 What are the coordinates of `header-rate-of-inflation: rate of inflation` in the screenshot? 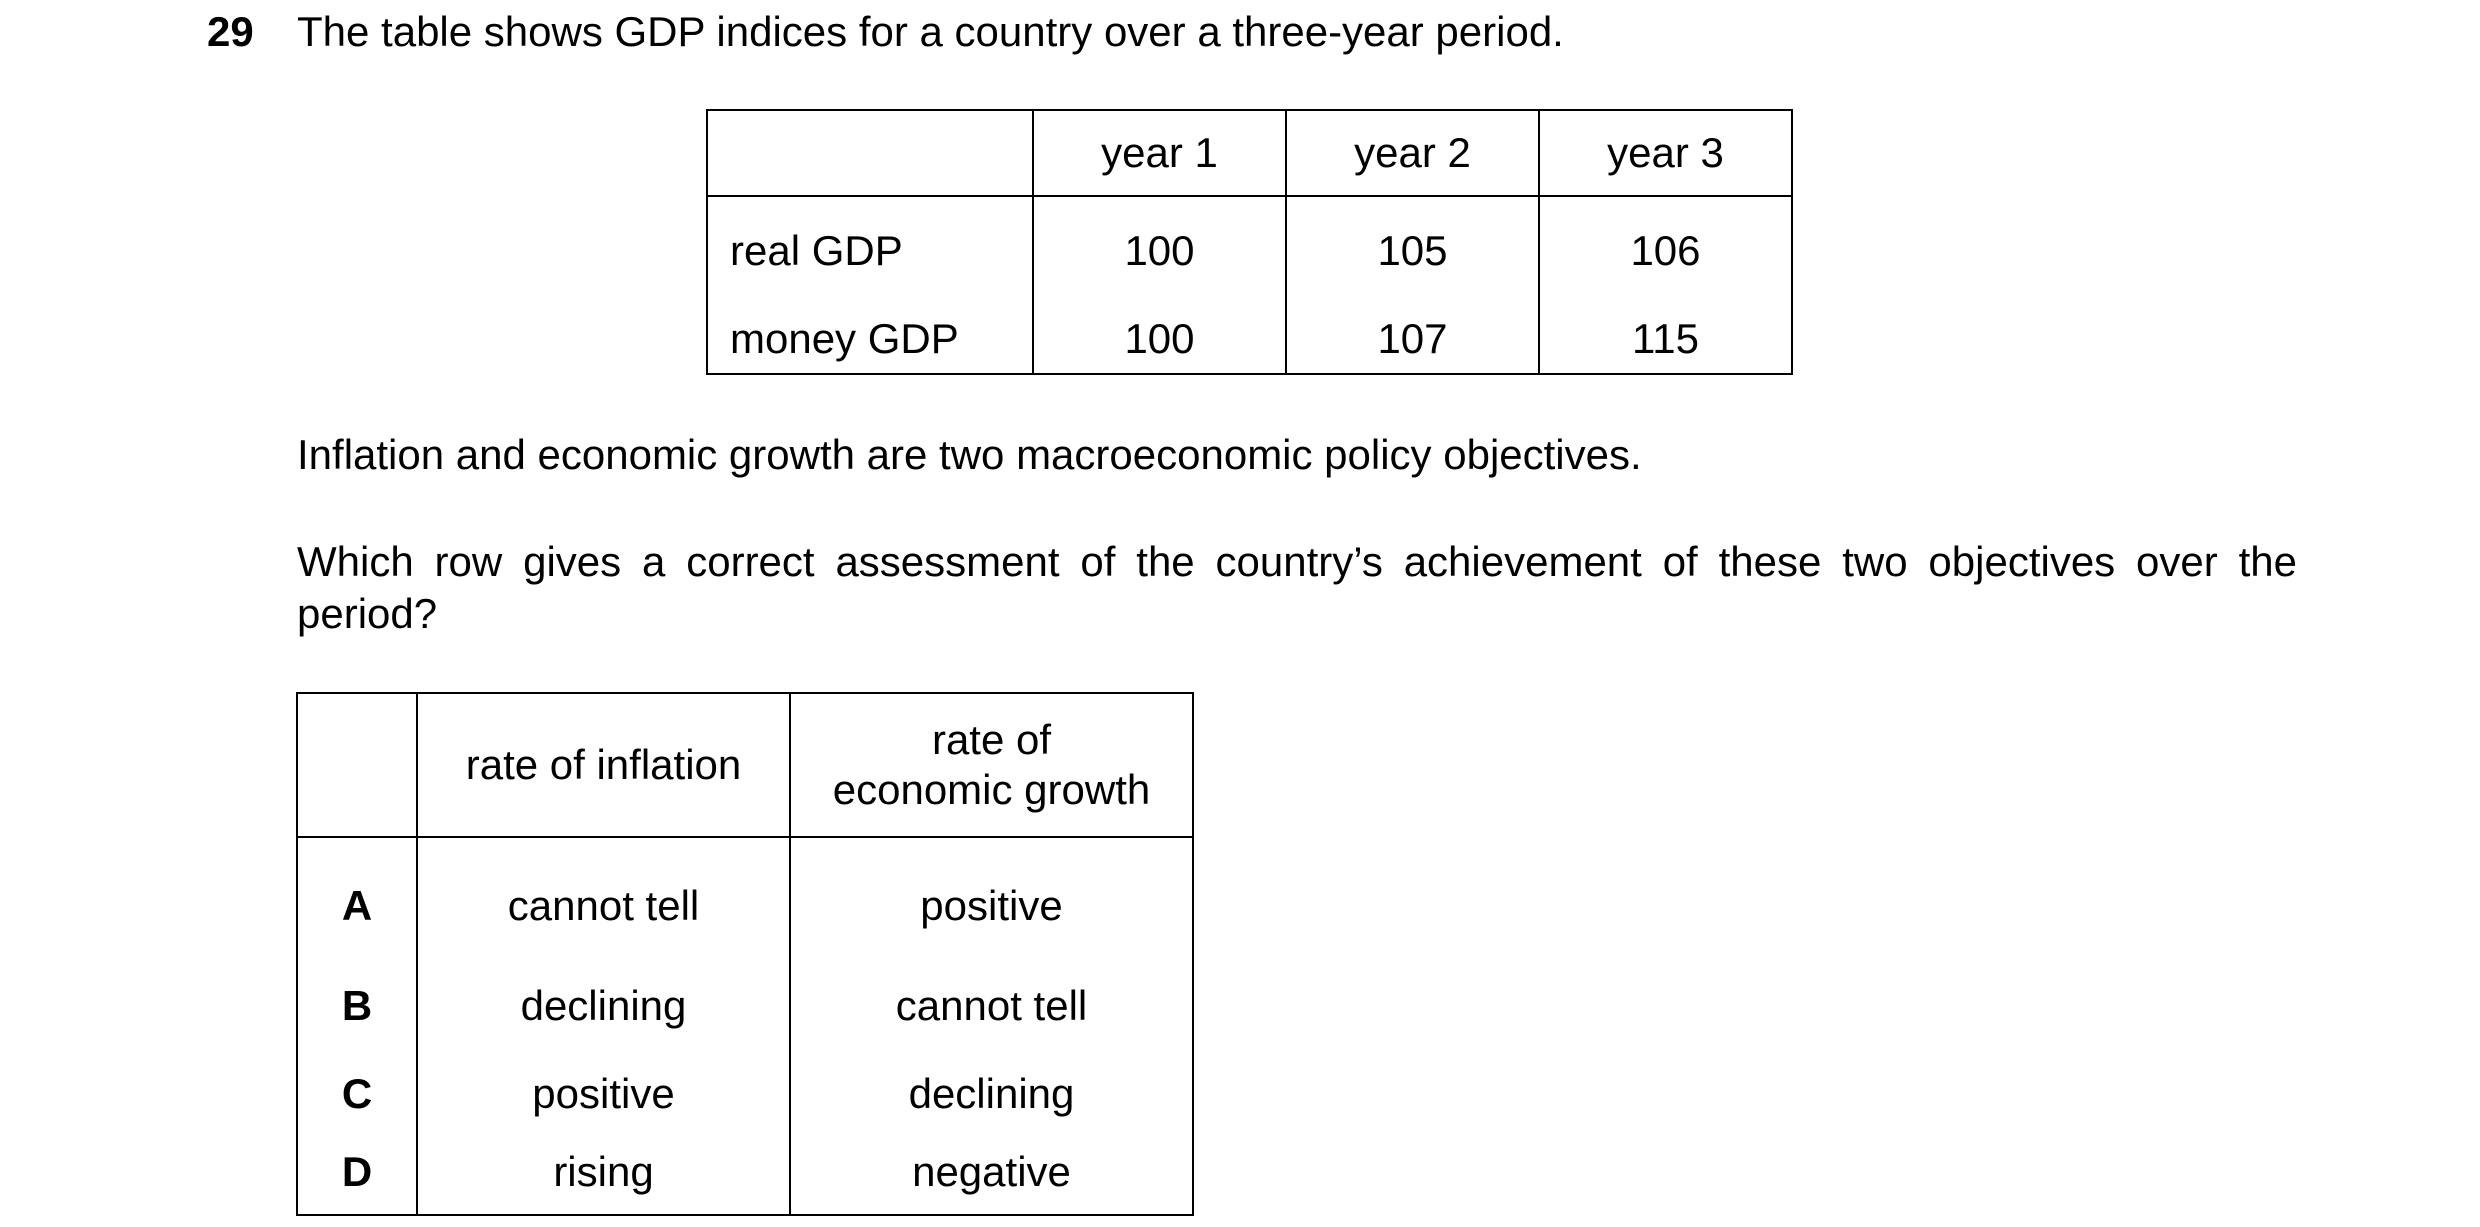 It's located at (603, 765).